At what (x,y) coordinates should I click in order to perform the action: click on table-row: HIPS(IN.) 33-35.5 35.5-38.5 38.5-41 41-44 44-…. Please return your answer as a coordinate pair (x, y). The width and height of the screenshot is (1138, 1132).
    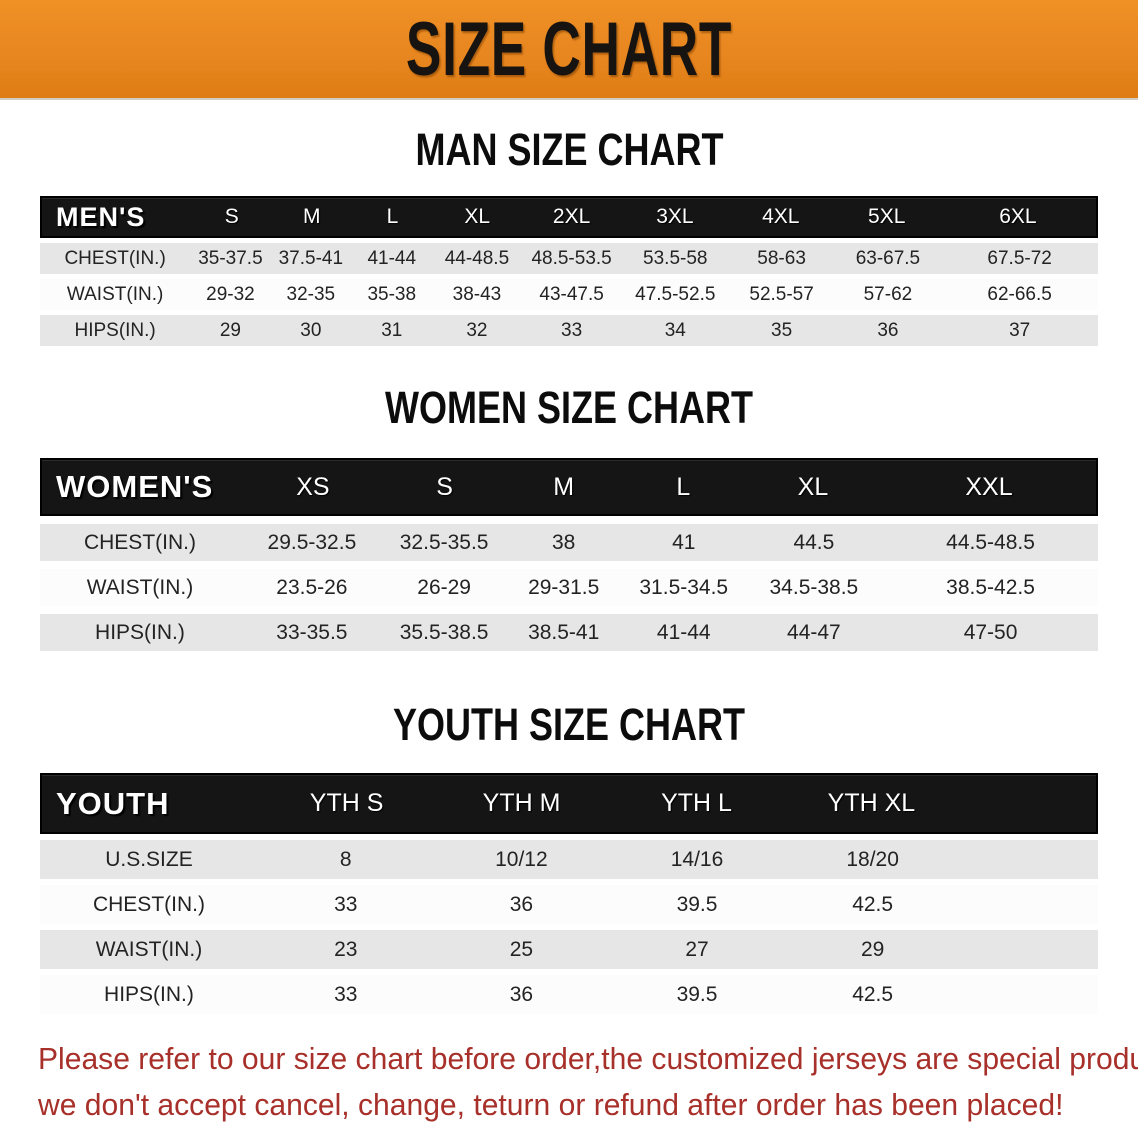
    Looking at the image, I should click on (569, 632).